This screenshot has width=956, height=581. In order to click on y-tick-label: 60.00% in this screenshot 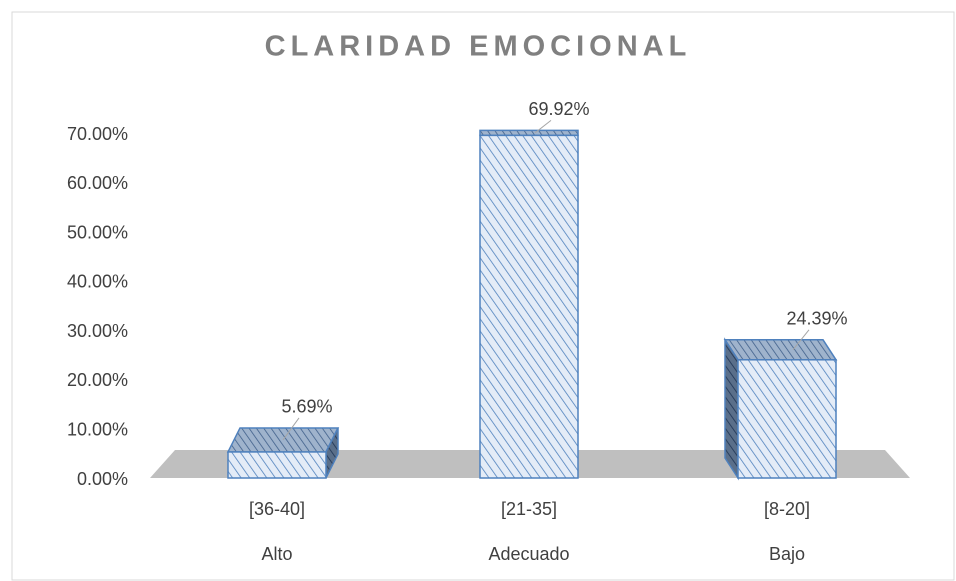, I will do `click(97, 183)`.